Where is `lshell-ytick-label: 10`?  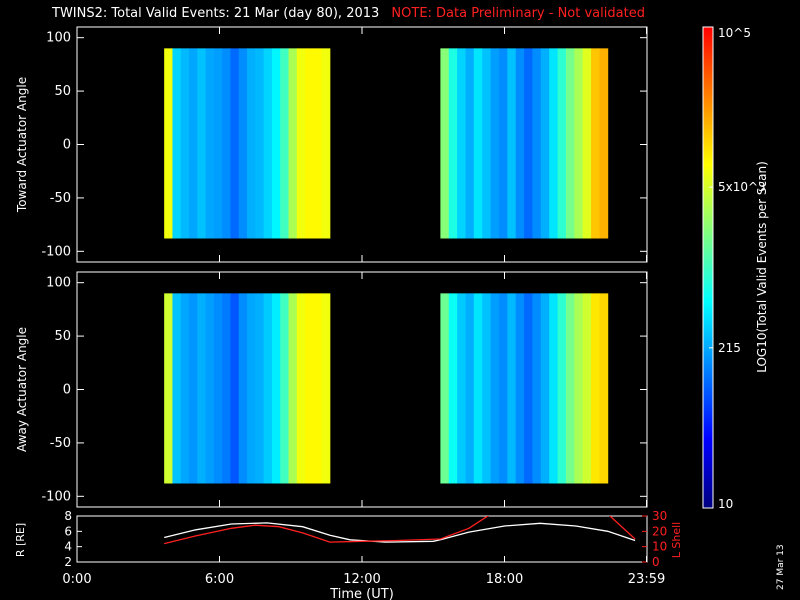
lshell-ytick-label: 10 is located at coordinates (659, 547).